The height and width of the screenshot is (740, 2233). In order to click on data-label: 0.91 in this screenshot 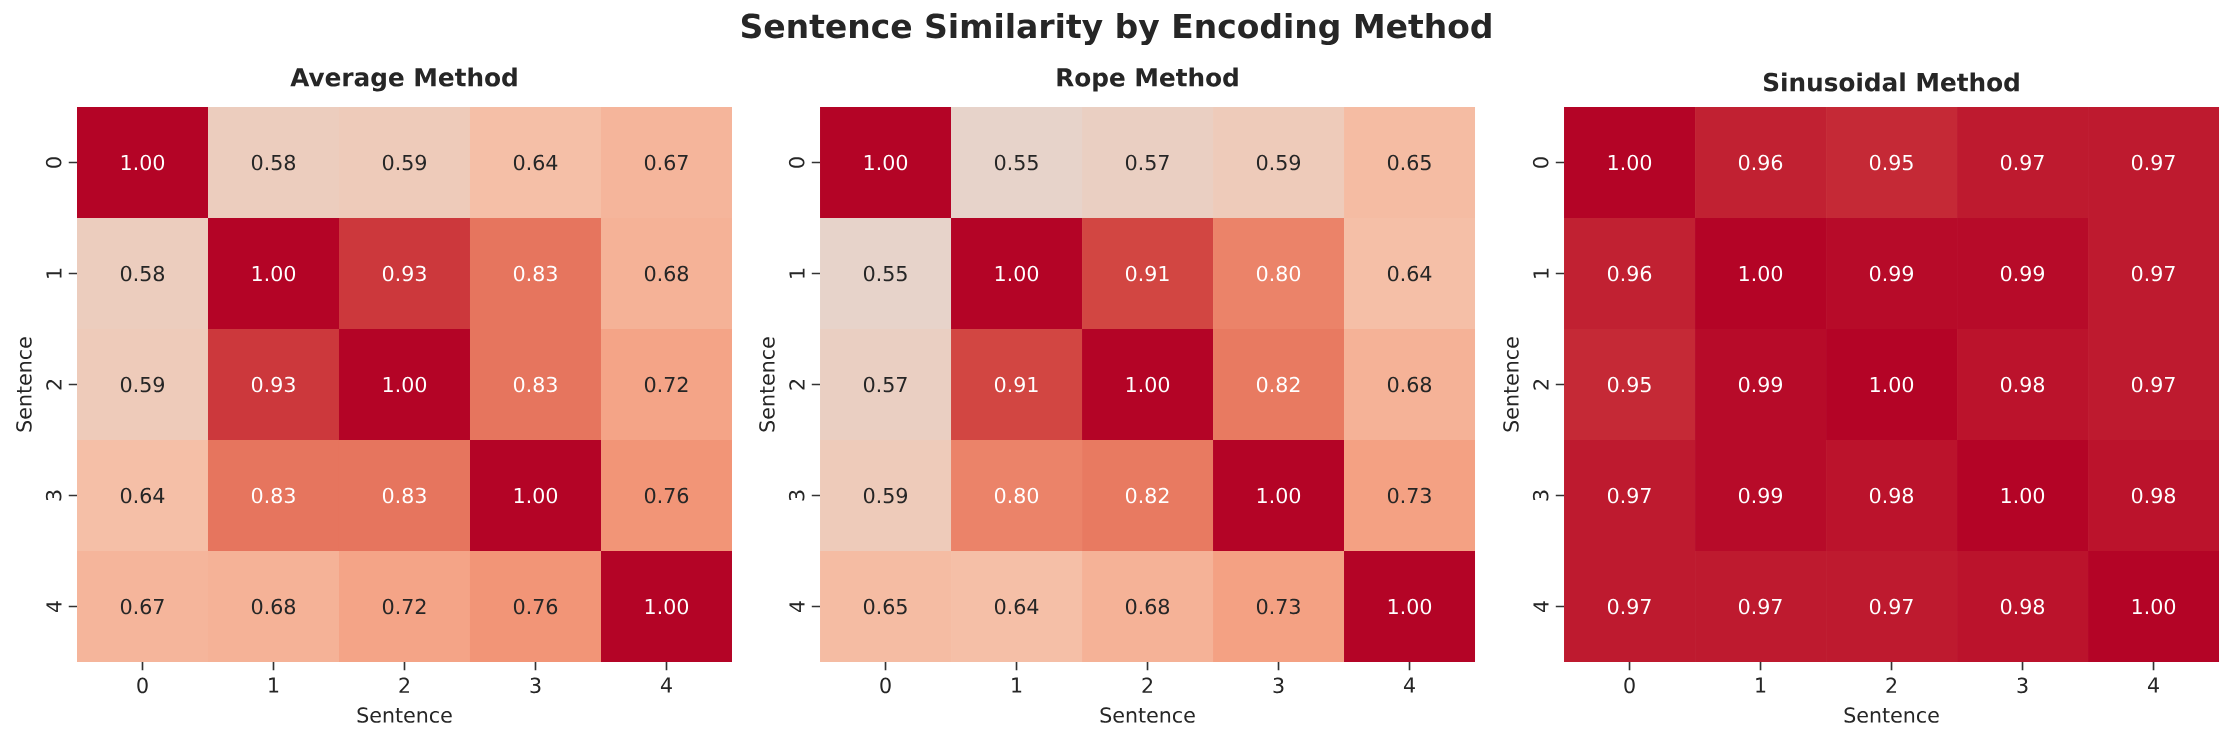, I will do `click(1016, 384)`.